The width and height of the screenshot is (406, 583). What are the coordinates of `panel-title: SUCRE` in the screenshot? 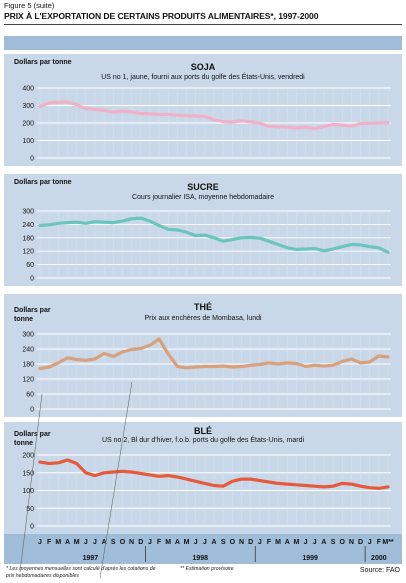 It's located at (203, 187).